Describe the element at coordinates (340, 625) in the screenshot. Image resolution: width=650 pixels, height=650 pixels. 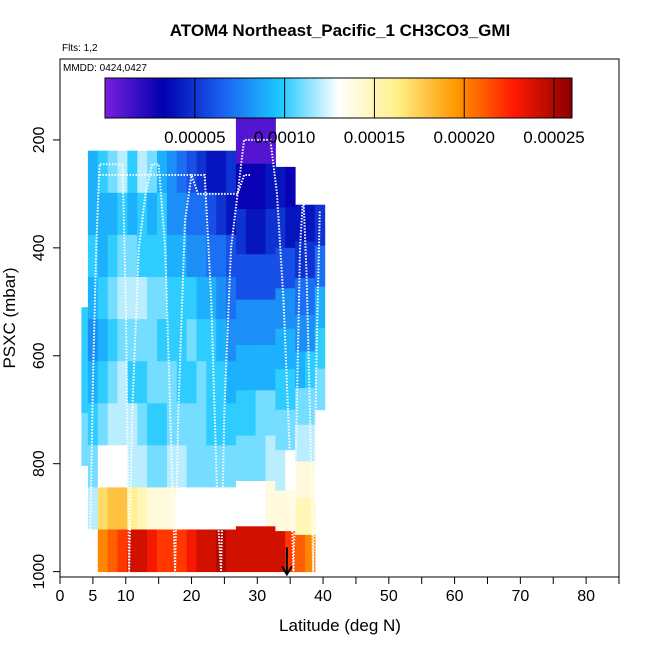
I see `x-axis-label: Latitude (deg N)` at that location.